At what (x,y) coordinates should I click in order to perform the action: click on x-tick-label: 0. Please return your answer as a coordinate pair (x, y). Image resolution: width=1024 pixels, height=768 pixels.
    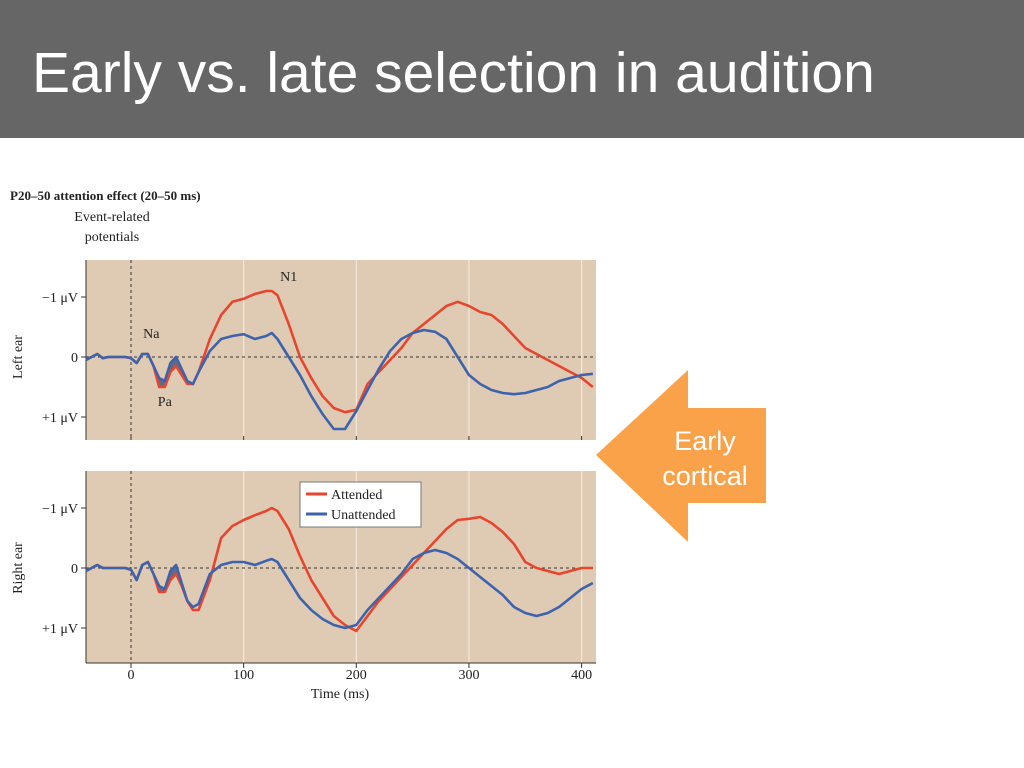
    Looking at the image, I should click on (131, 675).